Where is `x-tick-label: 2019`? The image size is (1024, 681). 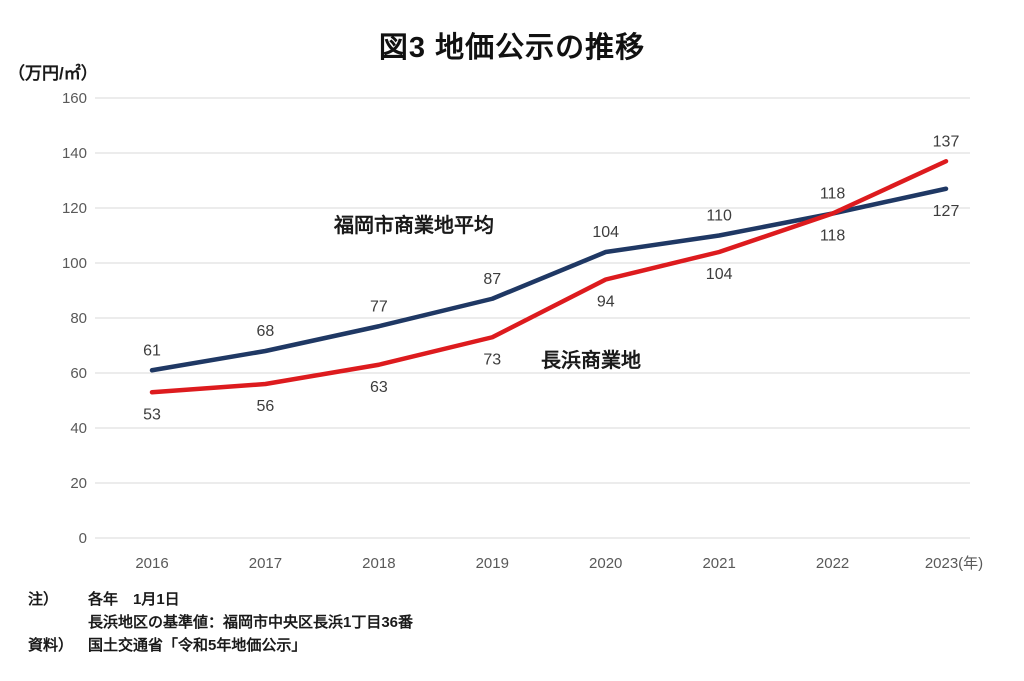 x-tick-label: 2019 is located at coordinates (492, 563).